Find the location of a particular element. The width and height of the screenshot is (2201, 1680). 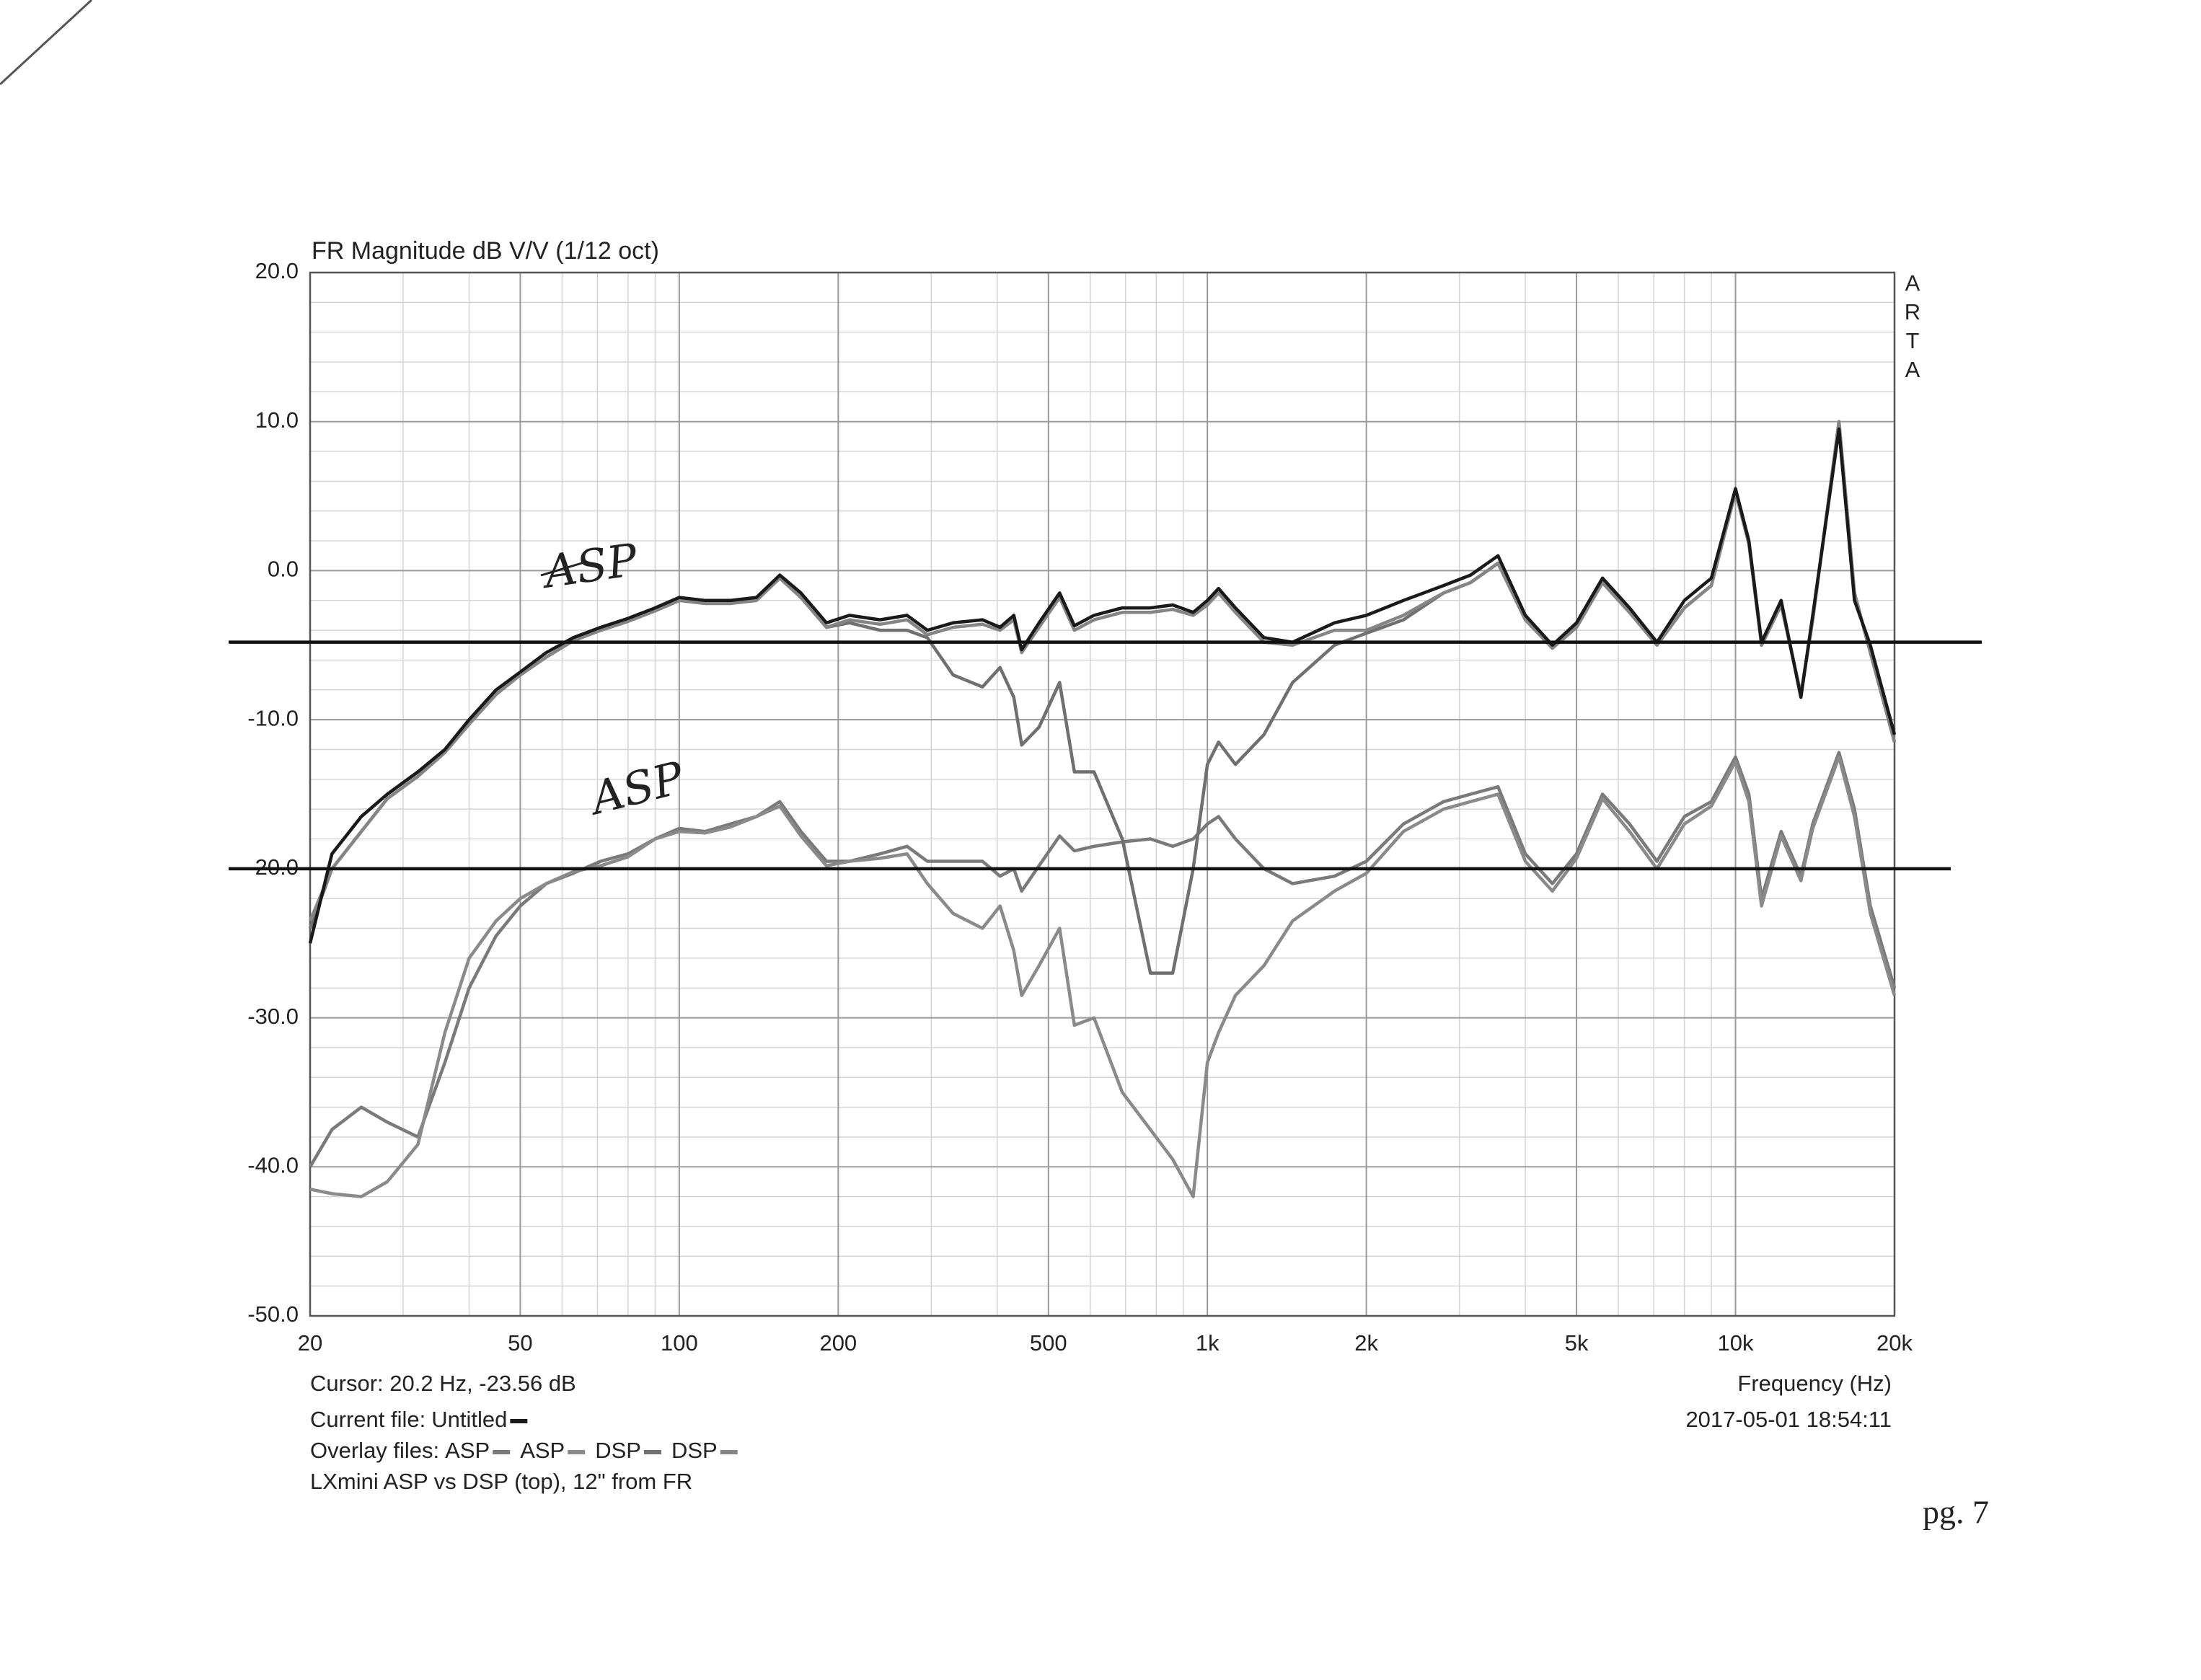

y-tick-label: -10.0 is located at coordinates (273, 717).